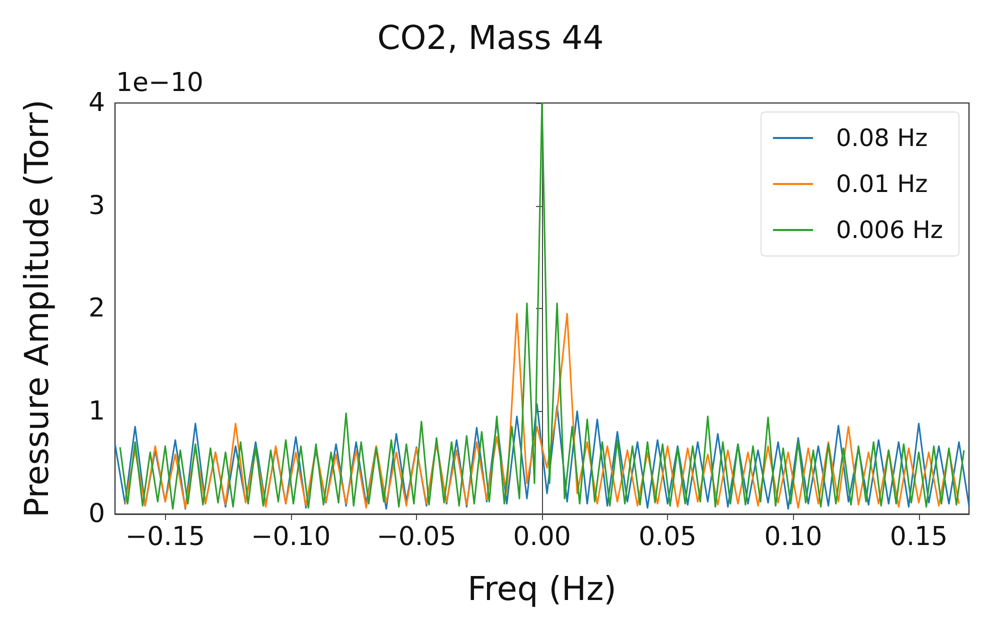 This screenshot has width=981, height=626. Describe the element at coordinates (919, 537) in the screenshot. I see `x-tick-label: 0.15` at that location.